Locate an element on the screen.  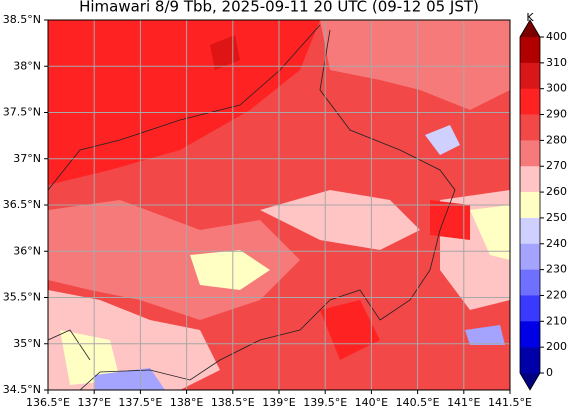
y-tick-label: 36°N is located at coordinates (27, 250).